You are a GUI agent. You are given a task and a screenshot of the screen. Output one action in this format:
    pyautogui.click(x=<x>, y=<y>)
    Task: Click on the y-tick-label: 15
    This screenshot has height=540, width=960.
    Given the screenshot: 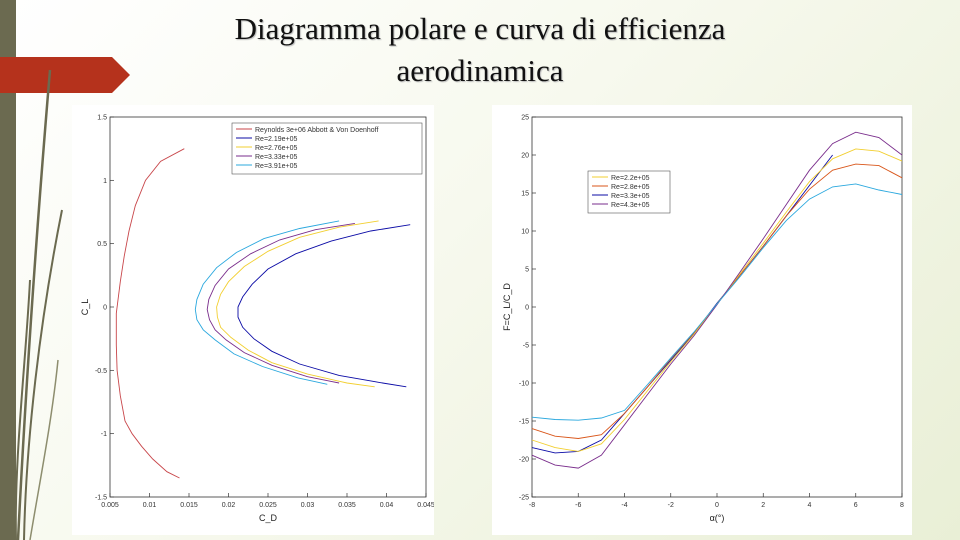 What is the action you would take?
    pyautogui.click(x=525, y=194)
    